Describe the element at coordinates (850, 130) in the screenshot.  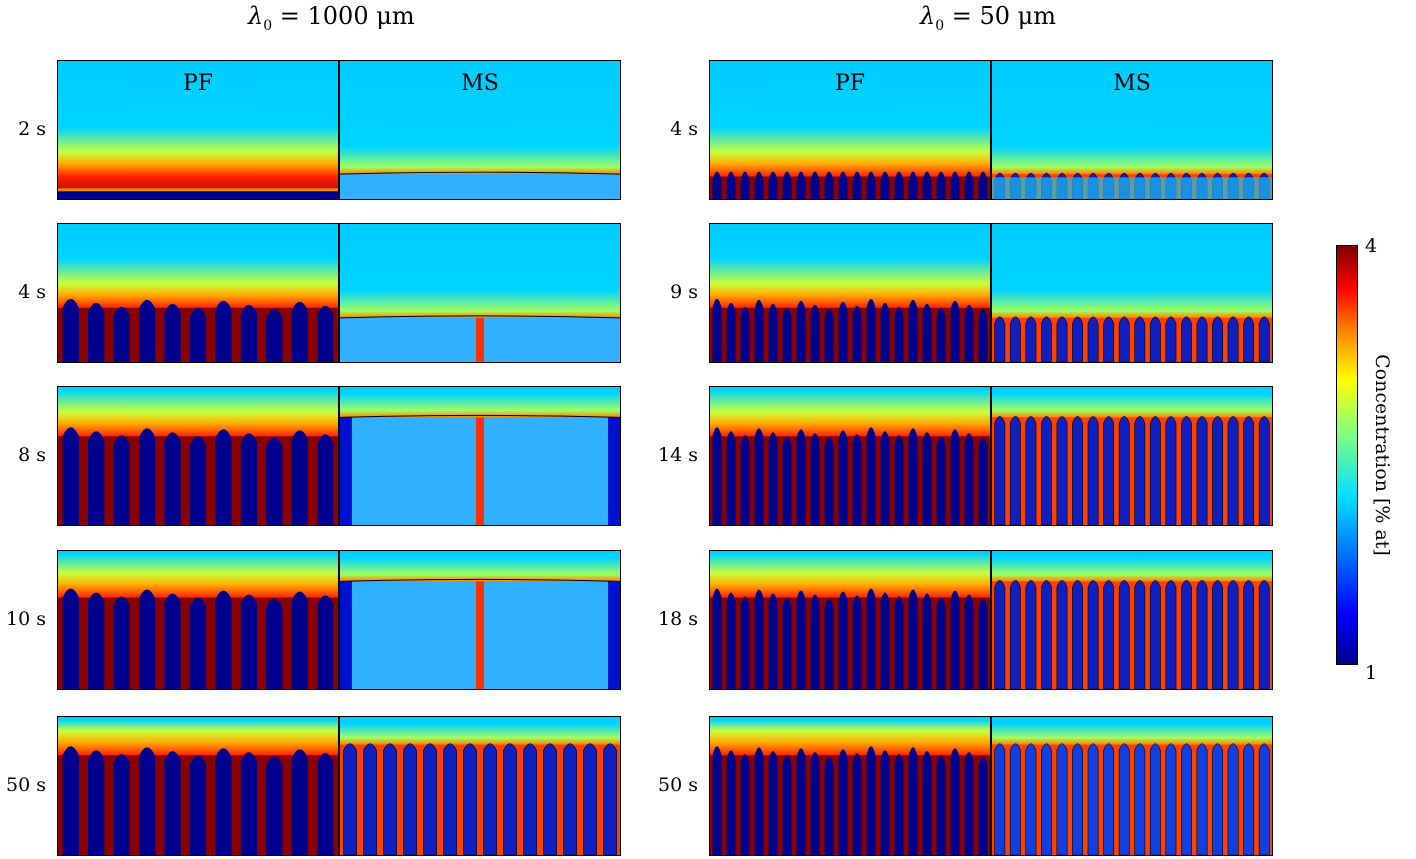
I see `pf-panel-right-0: PF` at that location.